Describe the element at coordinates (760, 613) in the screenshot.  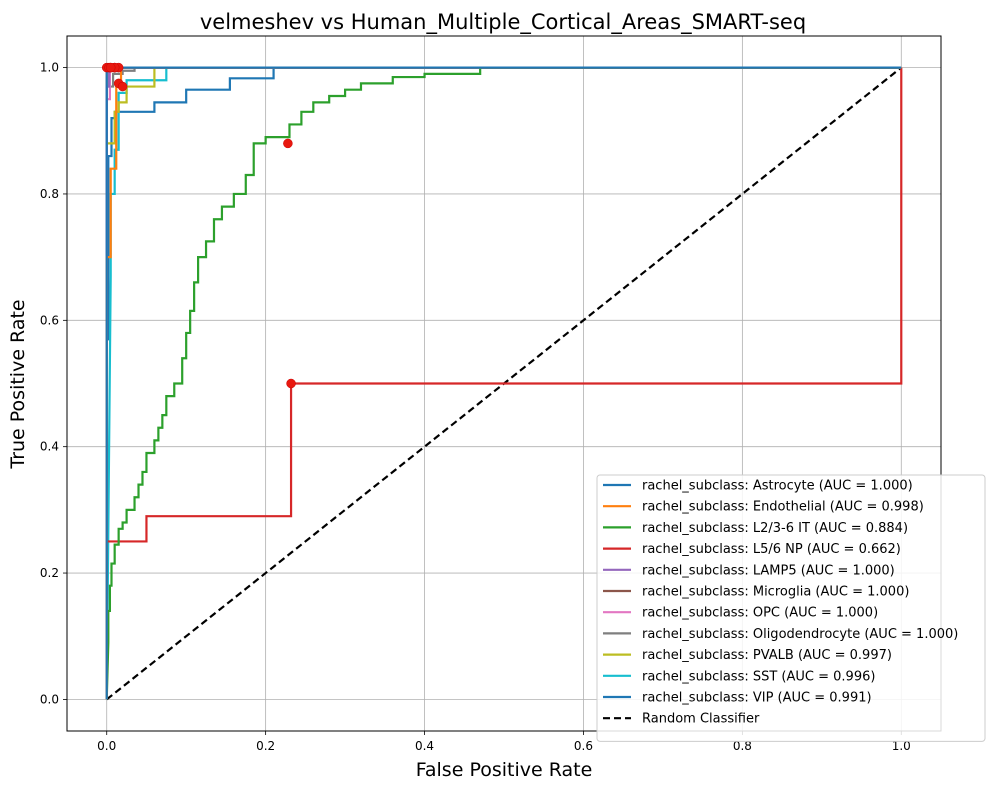
I see `legend-entry-6: rachel_subclass: OPC (AUC = 1.000)` at that location.